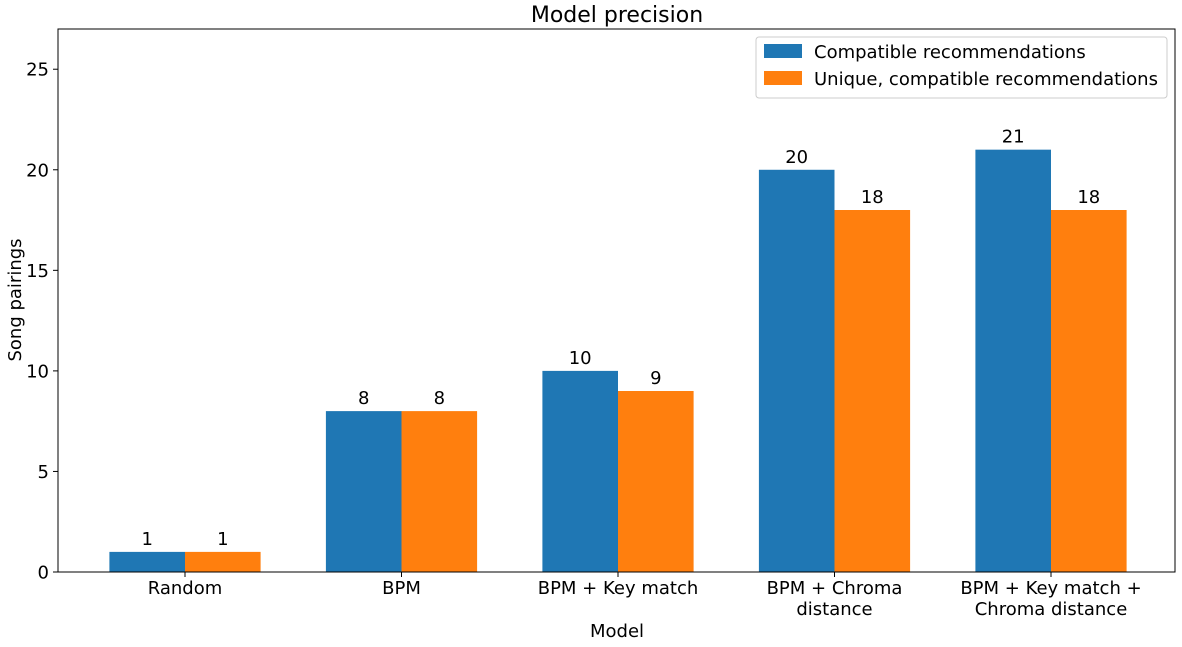 This screenshot has height=647, width=1182. What do you see at coordinates (655, 378) in the screenshot?
I see `bar-label-s1-c2: 9` at bounding box center [655, 378].